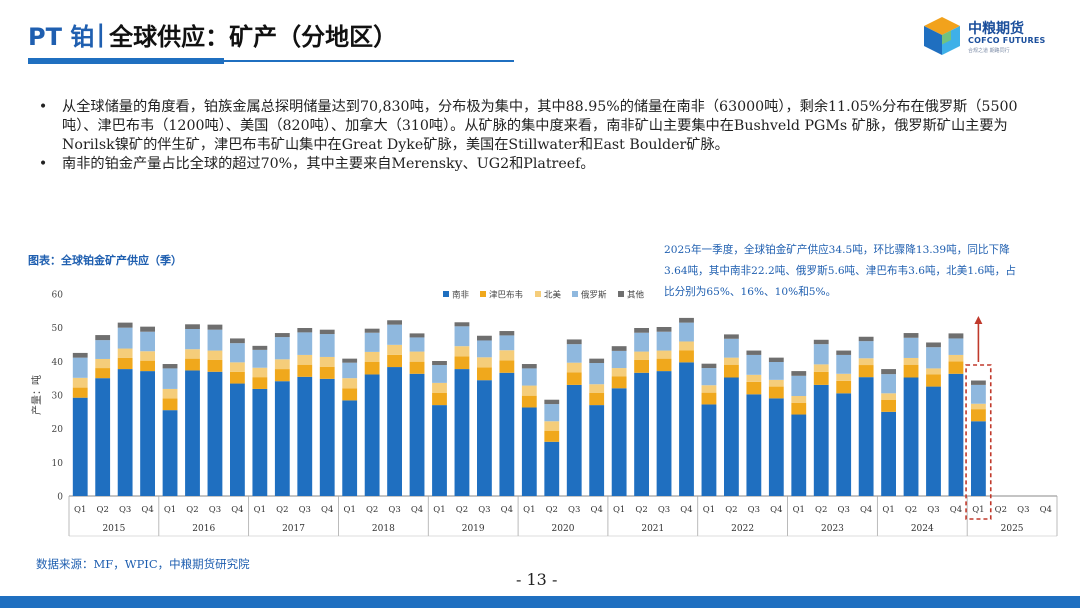  I want to click on cube-logo-icon, so click(942, 36).